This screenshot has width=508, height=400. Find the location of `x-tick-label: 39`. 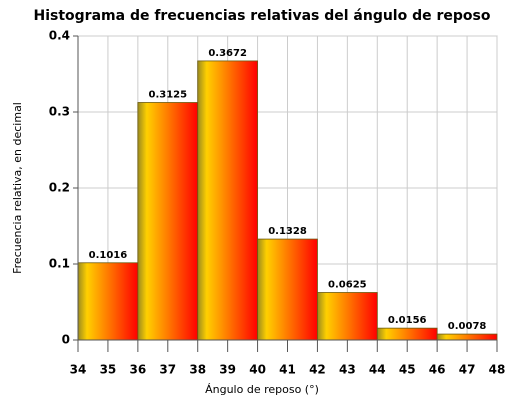

x-tick-label: 39 is located at coordinates (227, 370).